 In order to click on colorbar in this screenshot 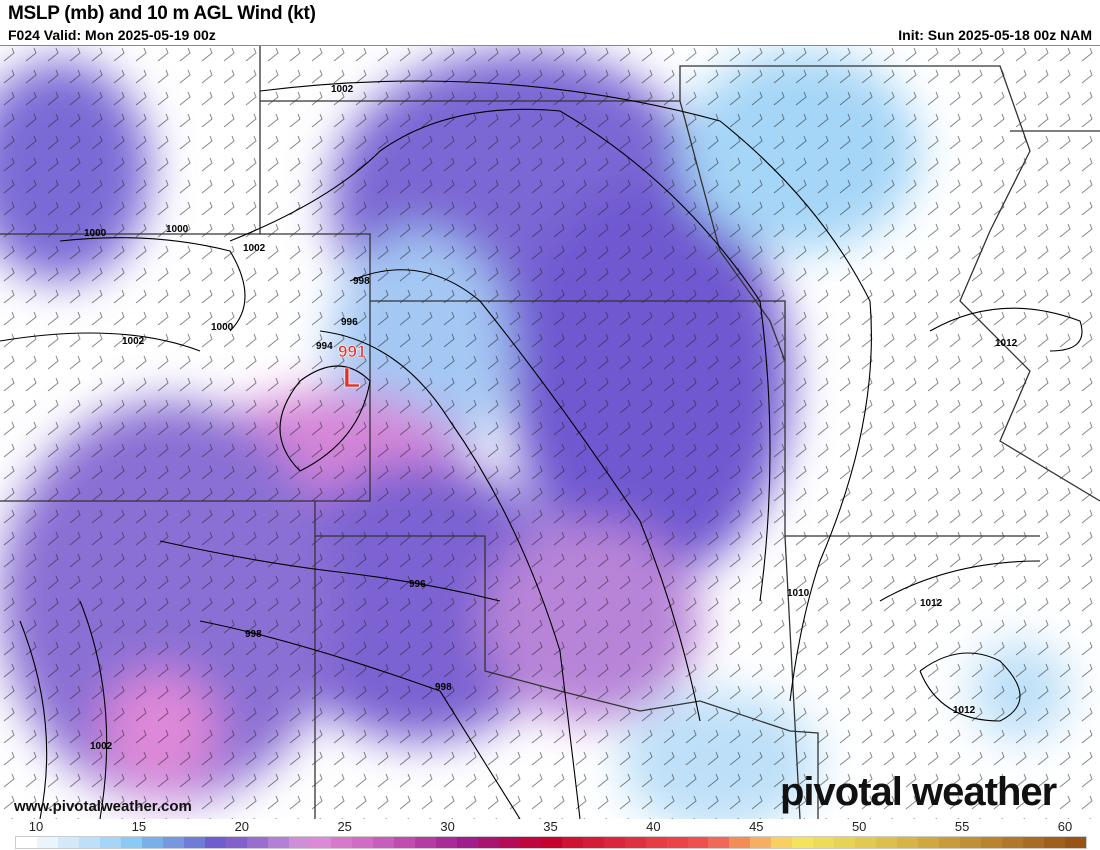, I will do `click(551, 842)`.